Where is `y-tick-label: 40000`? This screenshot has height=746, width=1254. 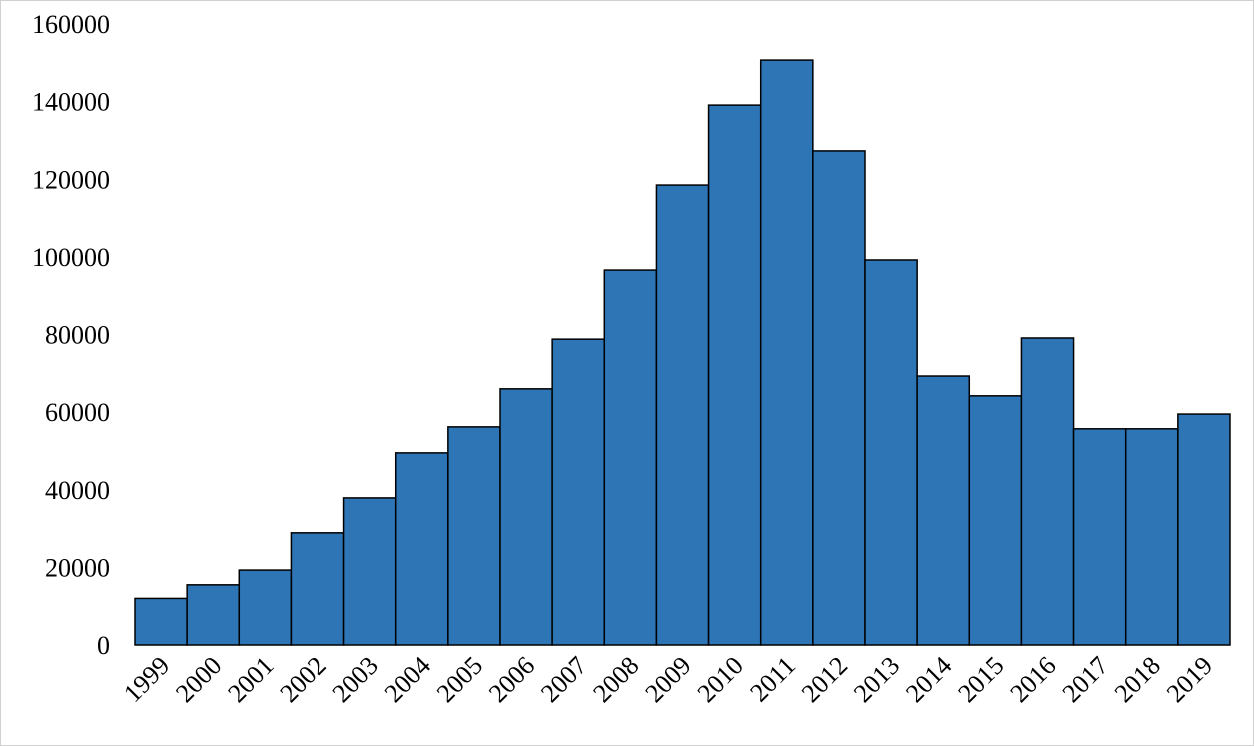 y-tick-label: 40000 is located at coordinates (77, 490).